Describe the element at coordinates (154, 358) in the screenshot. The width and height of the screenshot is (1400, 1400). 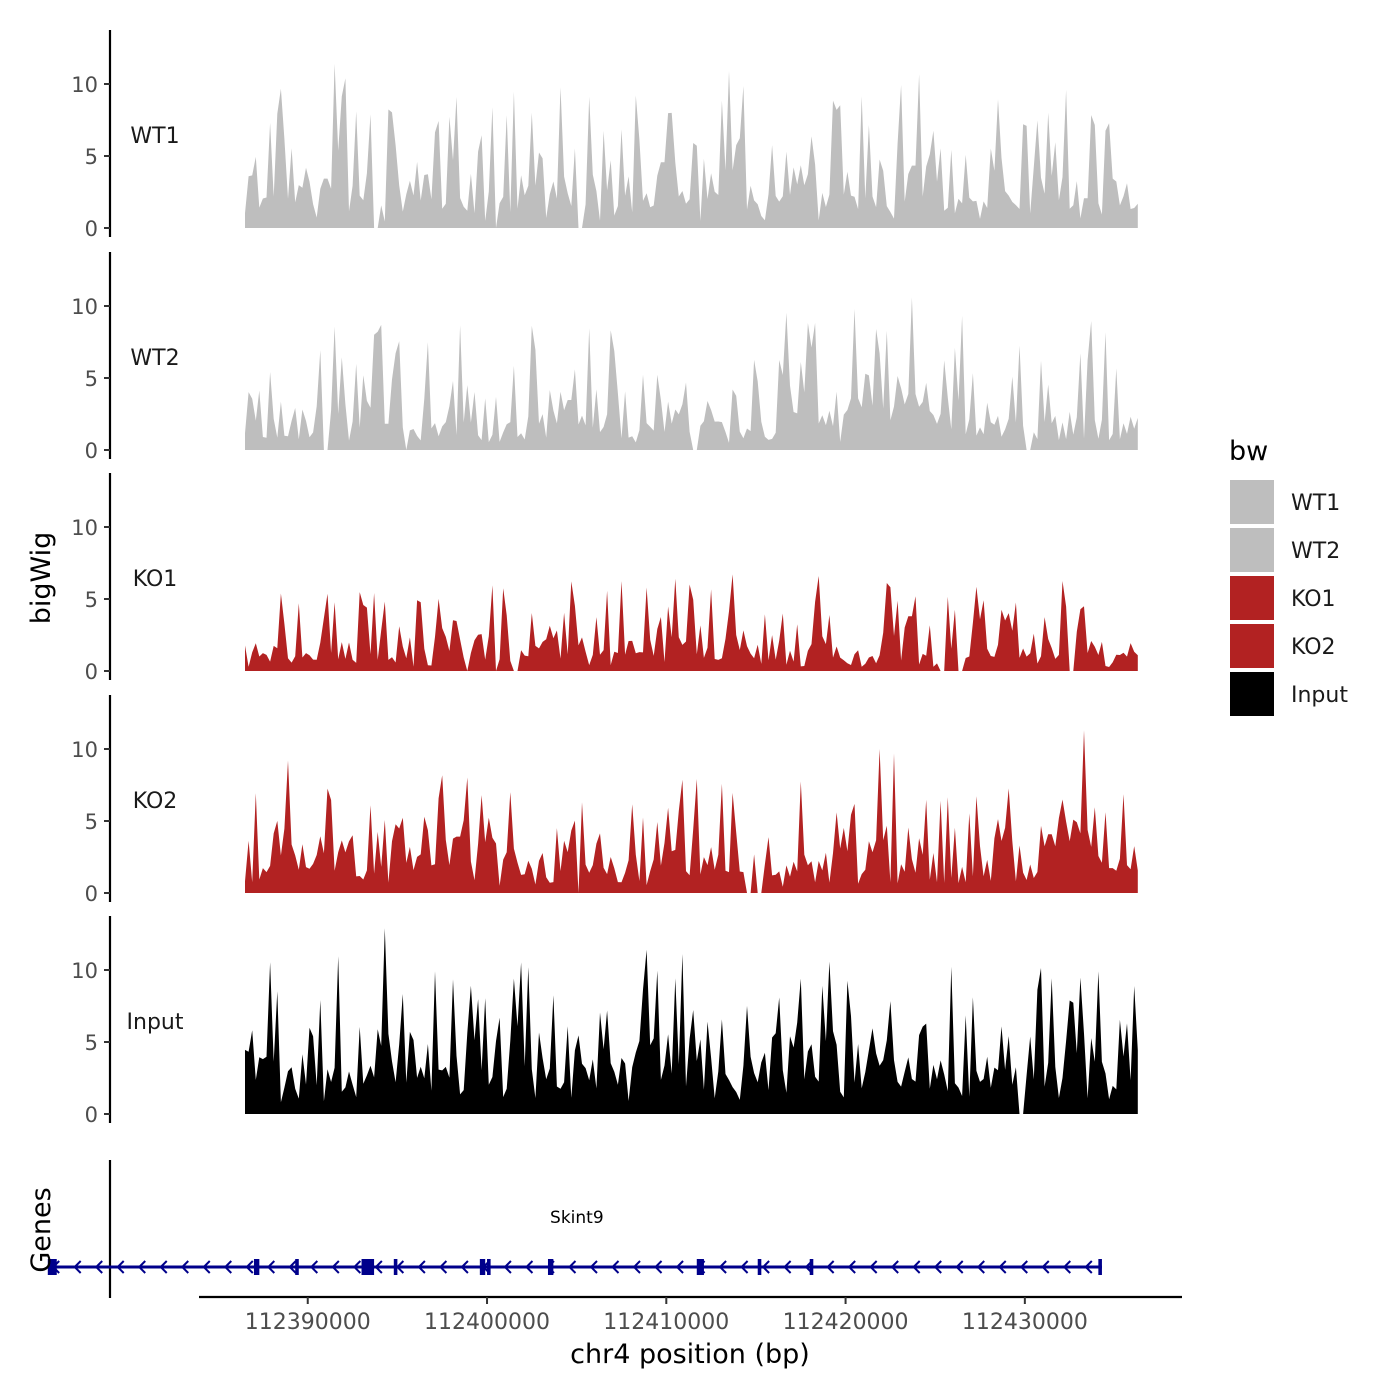
I see `track-label: WT2` at that location.